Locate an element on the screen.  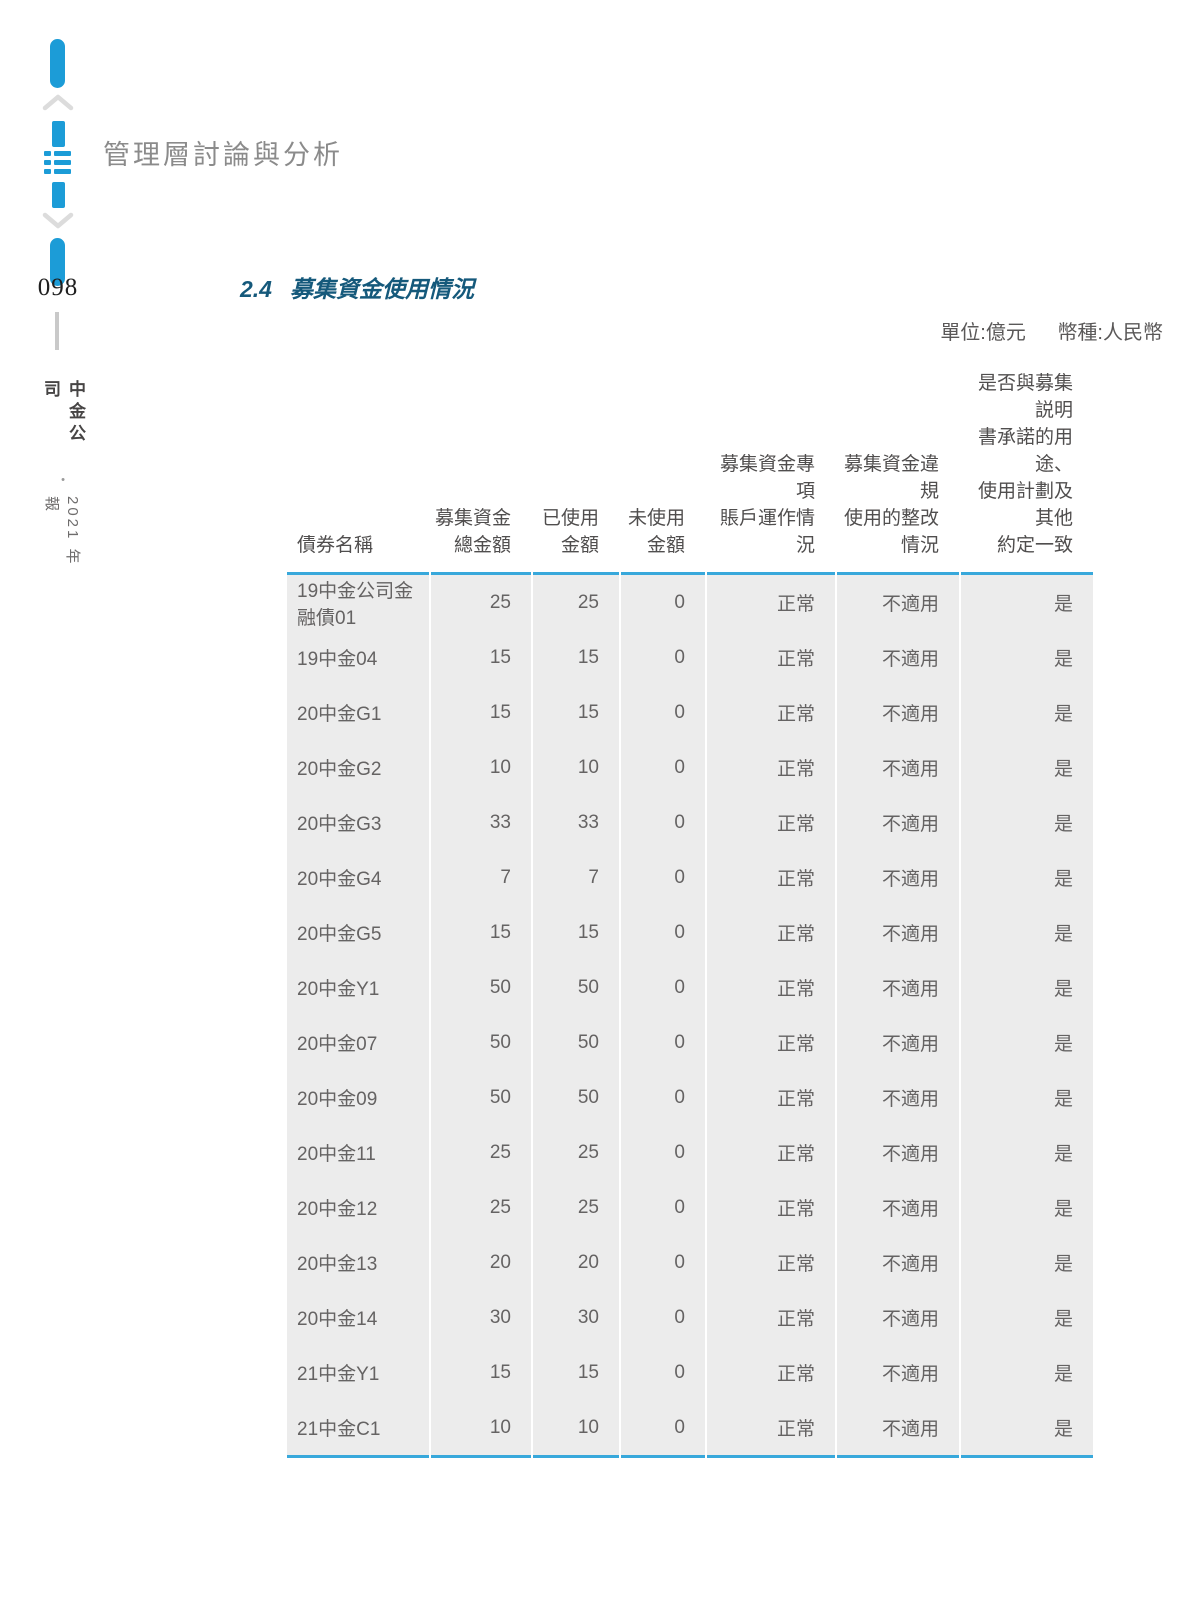
table-row: 20中金12 25 25 0 正常 不適用是 is located at coordinates (690, 1207).